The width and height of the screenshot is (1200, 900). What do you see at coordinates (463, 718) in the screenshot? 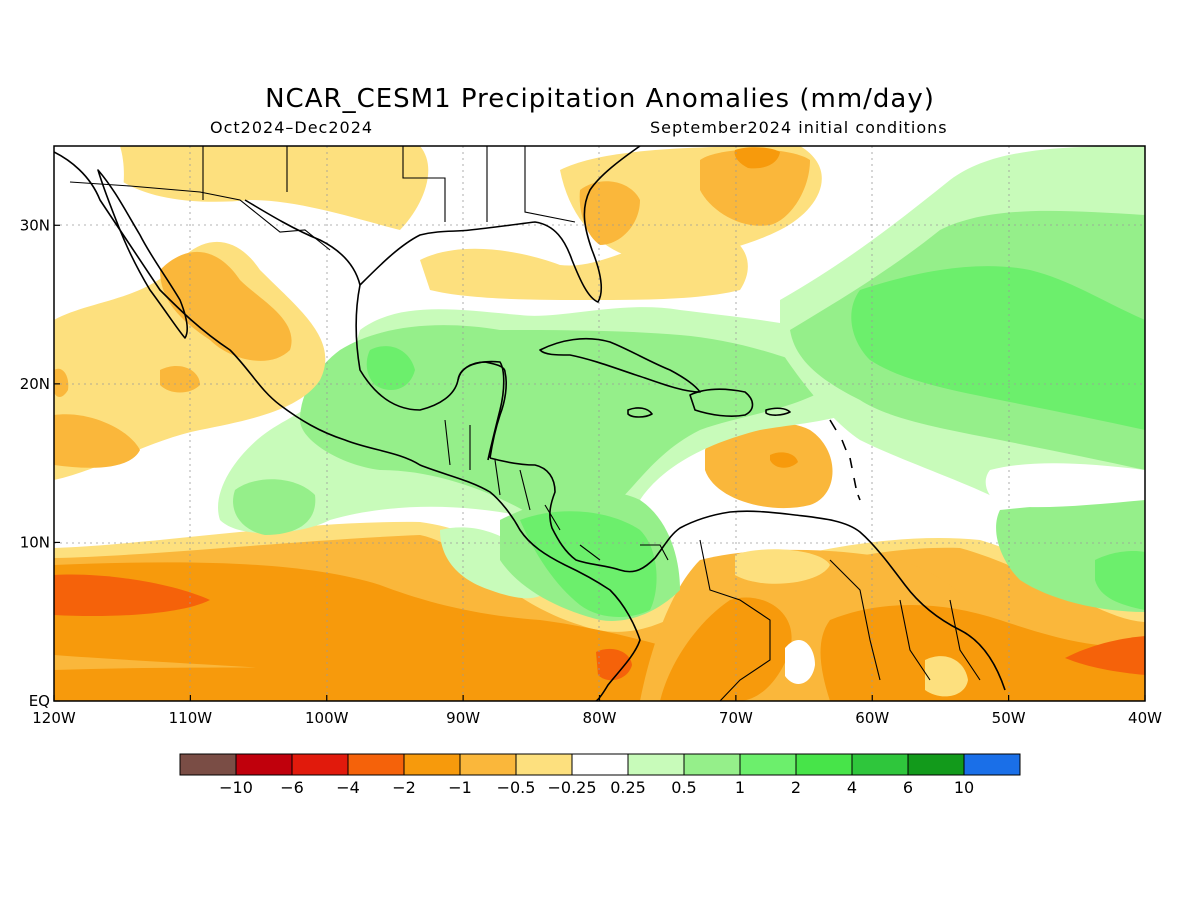
I see `lon-tick-label: 90W` at bounding box center [463, 718].